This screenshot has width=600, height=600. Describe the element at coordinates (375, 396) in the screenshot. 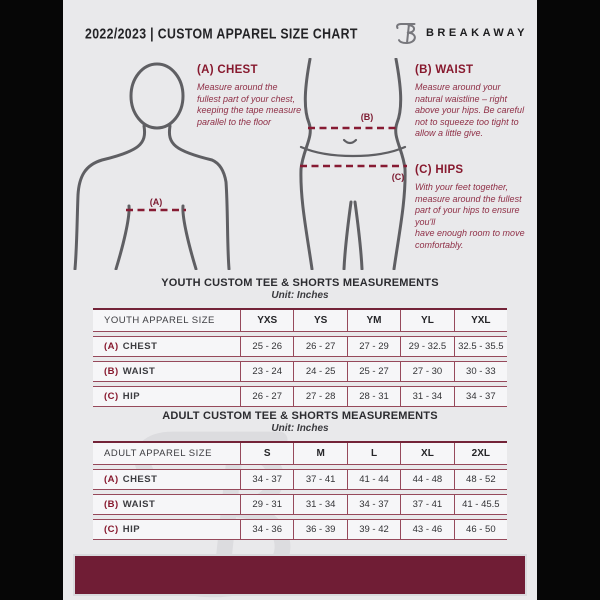

I see `table-cell: 28 - 31` at that location.